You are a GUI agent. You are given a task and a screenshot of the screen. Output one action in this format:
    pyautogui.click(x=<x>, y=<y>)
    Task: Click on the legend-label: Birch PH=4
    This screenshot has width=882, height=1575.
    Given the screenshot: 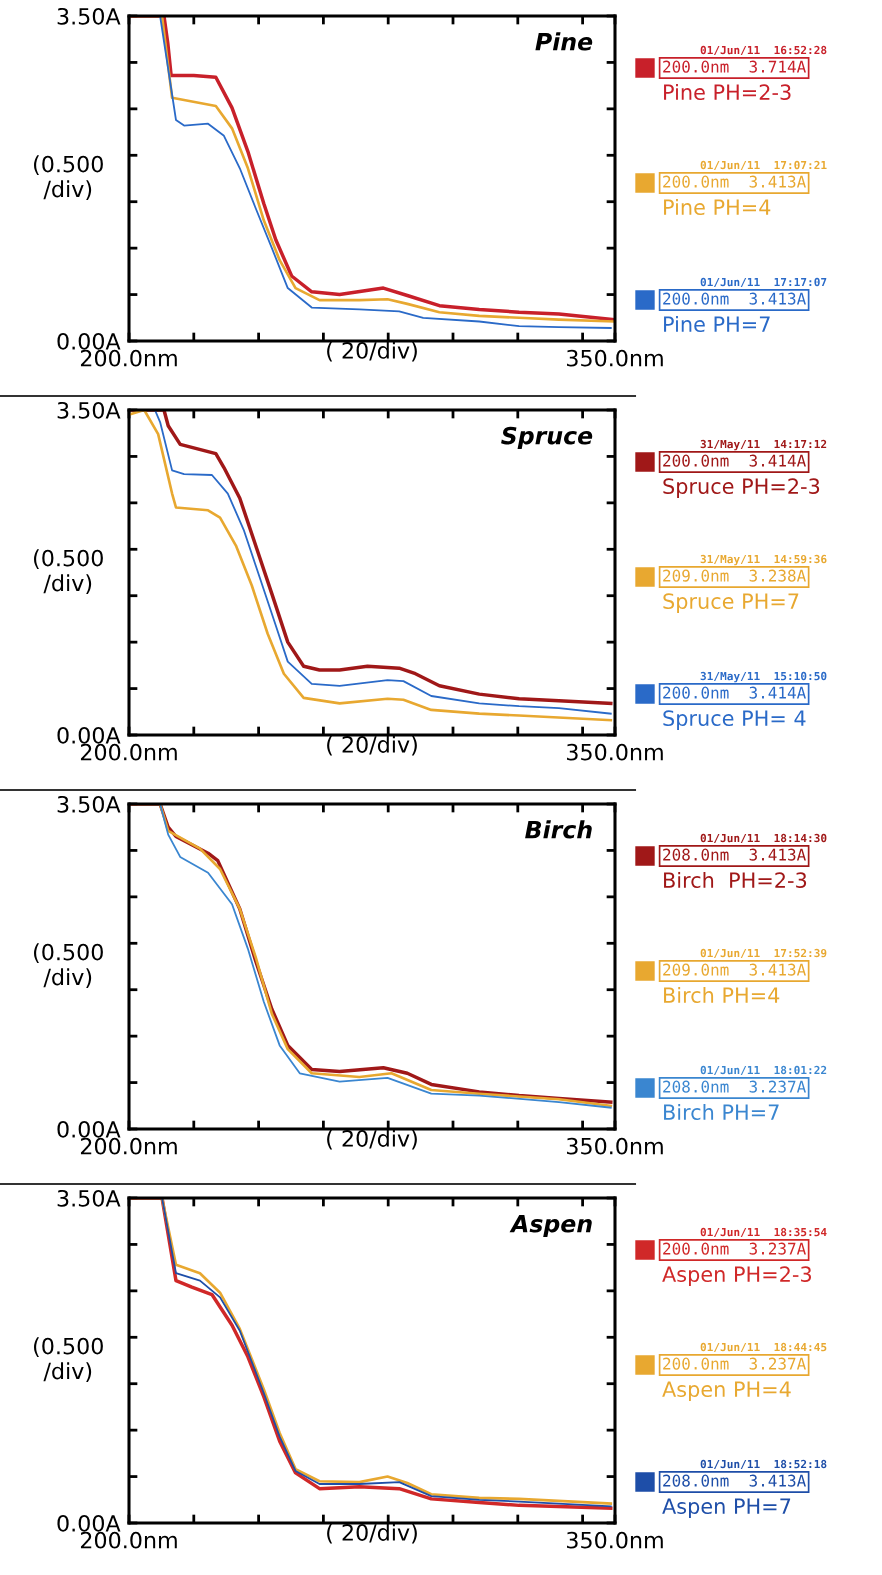 What is the action you would take?
    pyautogui.click(x=722, y=995)
    